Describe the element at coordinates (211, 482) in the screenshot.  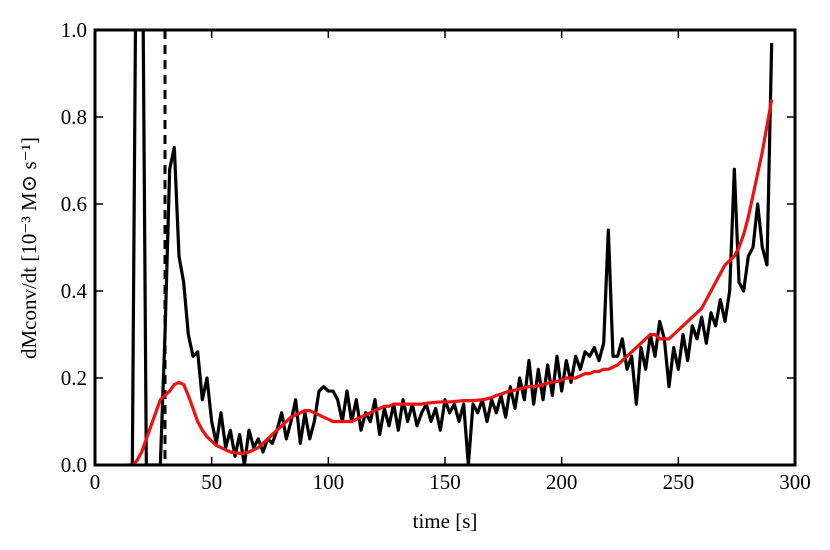
I see `x-tick-label: 50` at that location.